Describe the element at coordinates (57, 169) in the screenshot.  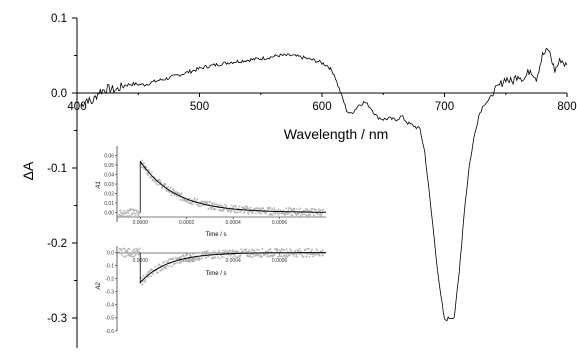
I see `main-y-tick-label: -0.1` at that location.